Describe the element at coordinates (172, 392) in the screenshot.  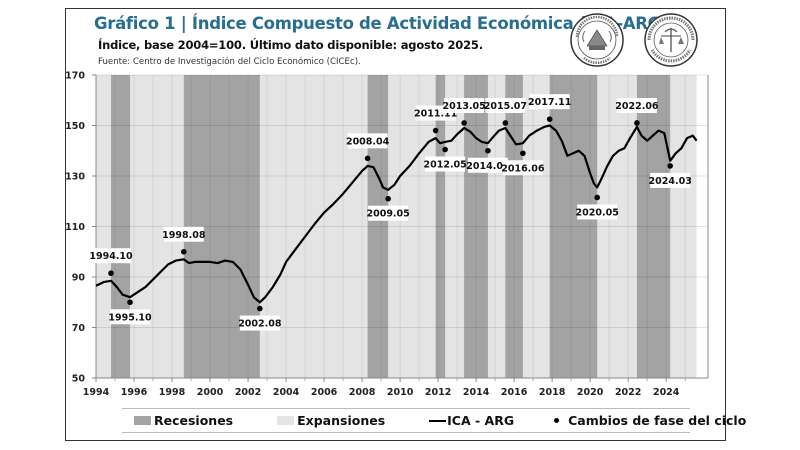
I see `x-tick-label: 1998` at that location.